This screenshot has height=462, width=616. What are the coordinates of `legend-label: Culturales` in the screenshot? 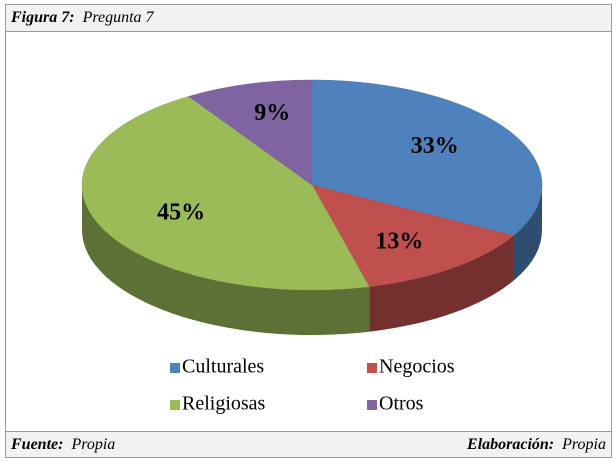 It's located at (223, 367).